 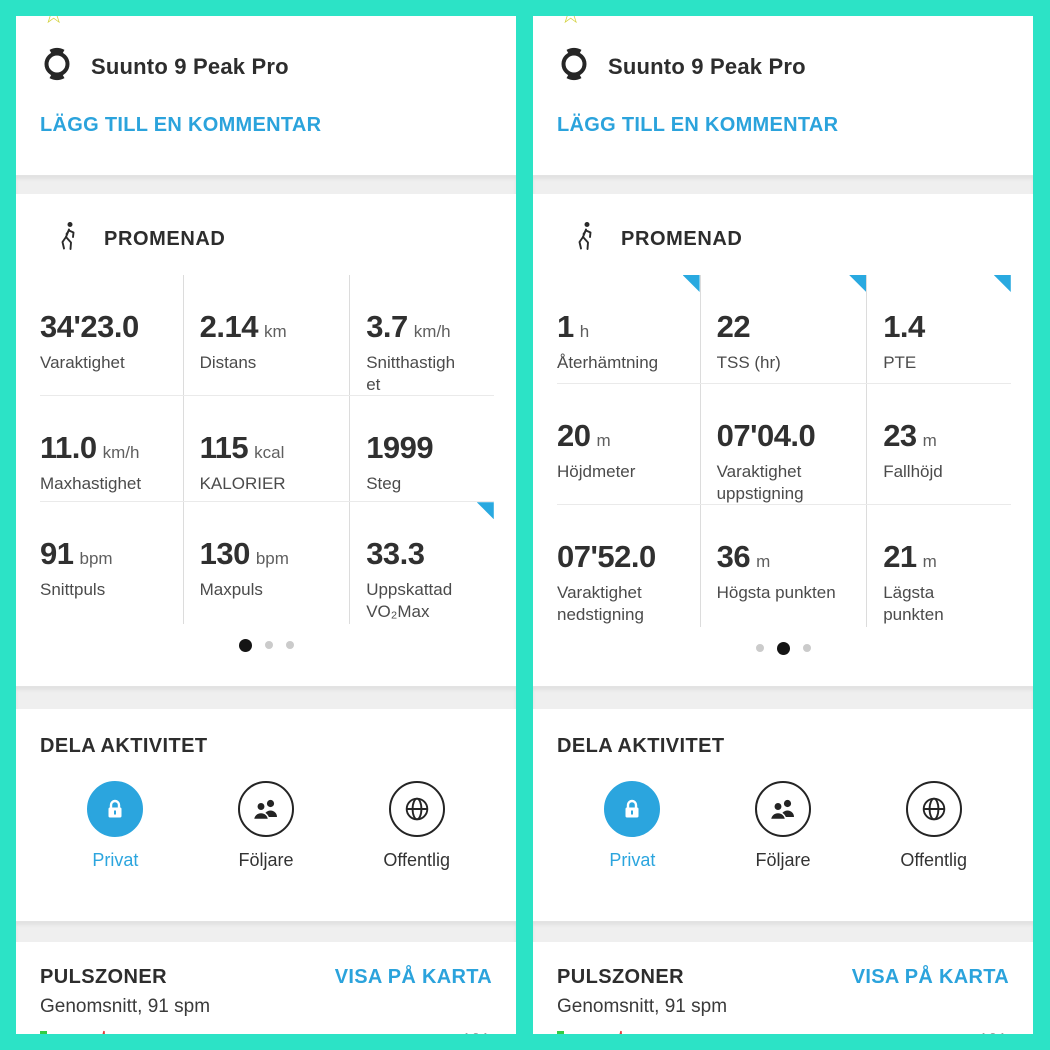 I want to click on heart-rate-chart: 131 122, so click(x=783, y=1030).